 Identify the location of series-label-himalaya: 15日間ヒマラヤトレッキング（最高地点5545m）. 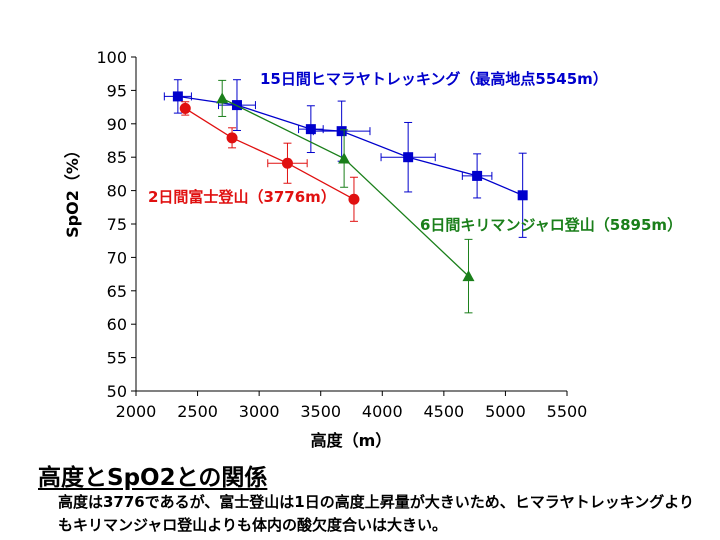
(434, 79).